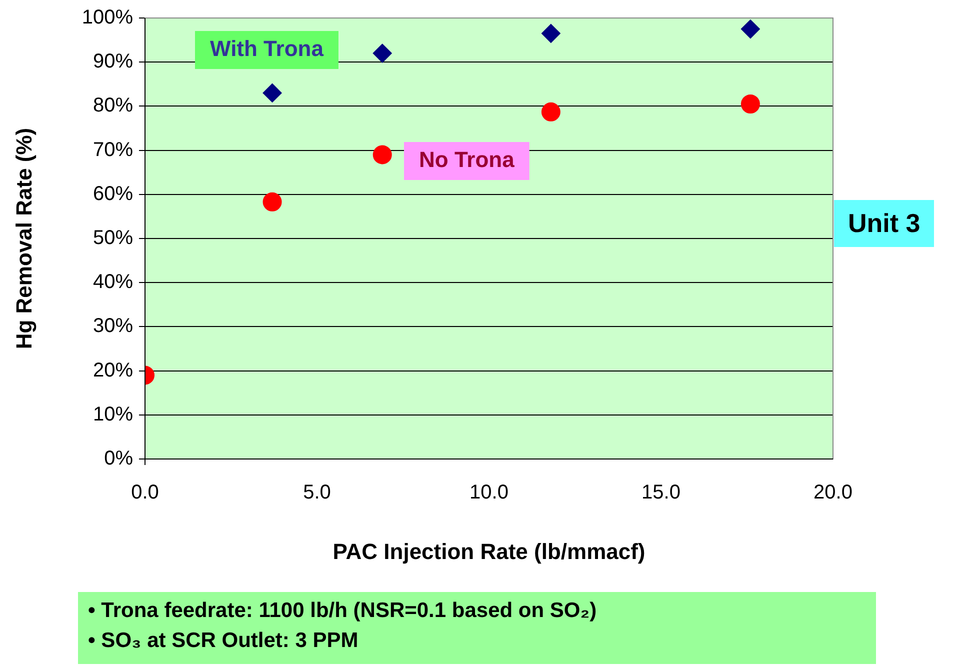 The image size is (963, 666). What do you see at coordinates (113, 238) in the screenshot?
I see `y-tick-label: 50%` at bounding box center [113, 238].